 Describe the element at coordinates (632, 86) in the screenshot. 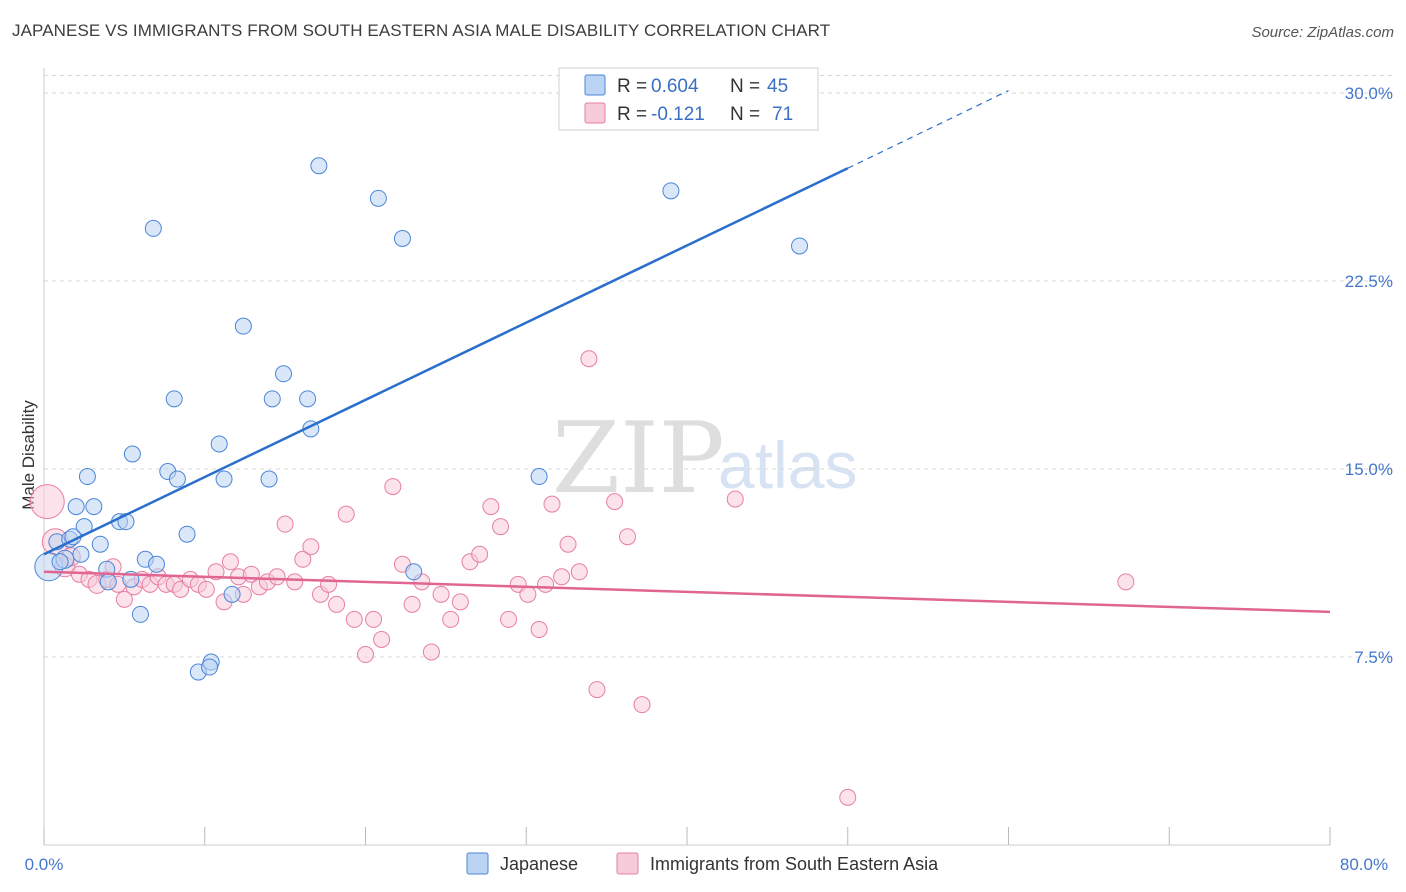

I see `legend-r-label-1: R =` at that location.